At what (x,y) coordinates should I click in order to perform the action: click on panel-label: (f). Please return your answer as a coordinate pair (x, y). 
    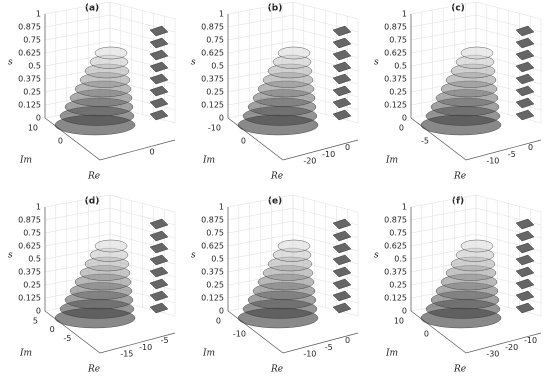
    Looking at the image, I should click on (458, 202).